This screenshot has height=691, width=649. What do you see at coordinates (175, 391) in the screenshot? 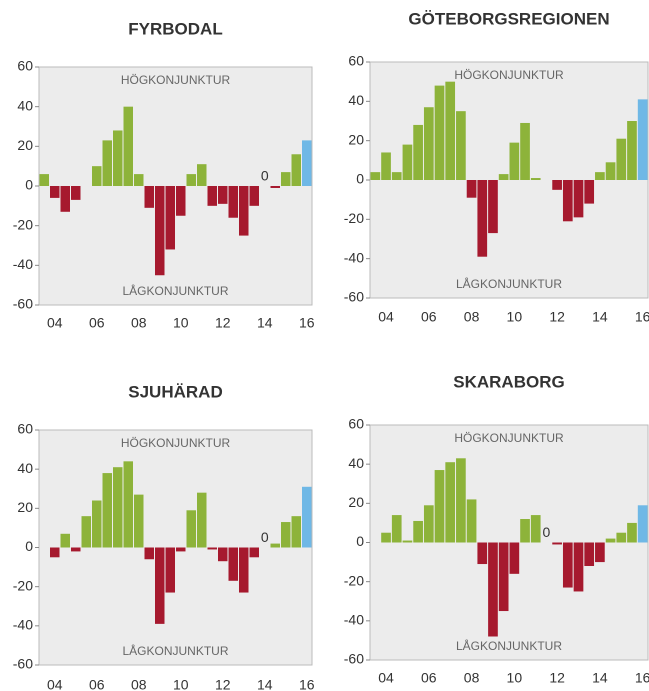
I see `chart-title: SJUHÄRAD` at bounding box center [175, 391].